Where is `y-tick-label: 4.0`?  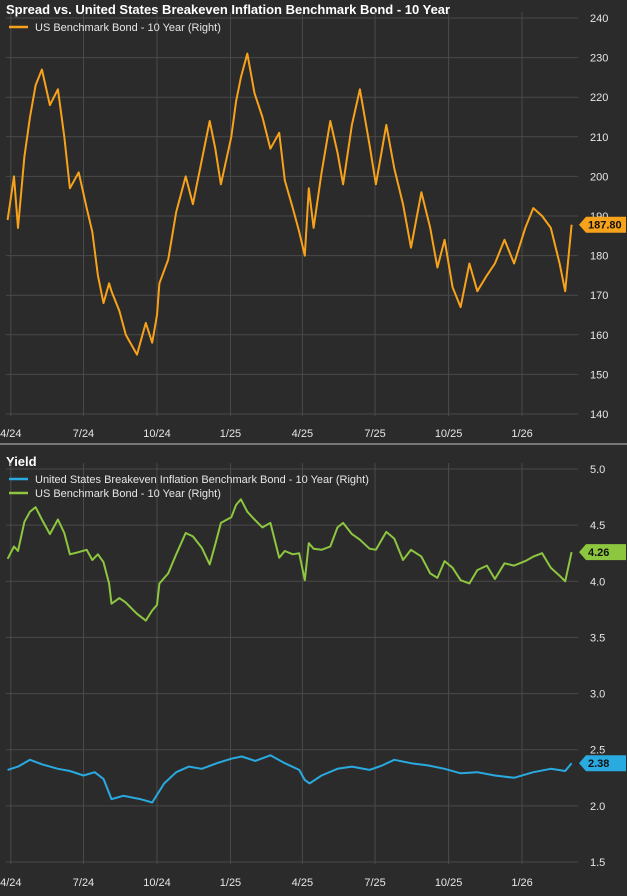 y-tick-label: 4.0 is located at coordinates (597, 582).